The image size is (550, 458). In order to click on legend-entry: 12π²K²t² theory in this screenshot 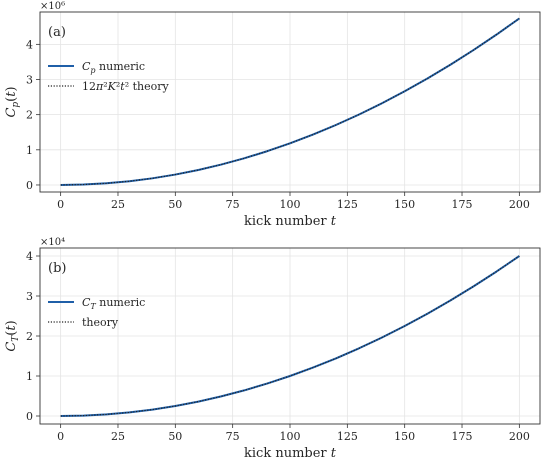, I will do `click(126, 86)`.